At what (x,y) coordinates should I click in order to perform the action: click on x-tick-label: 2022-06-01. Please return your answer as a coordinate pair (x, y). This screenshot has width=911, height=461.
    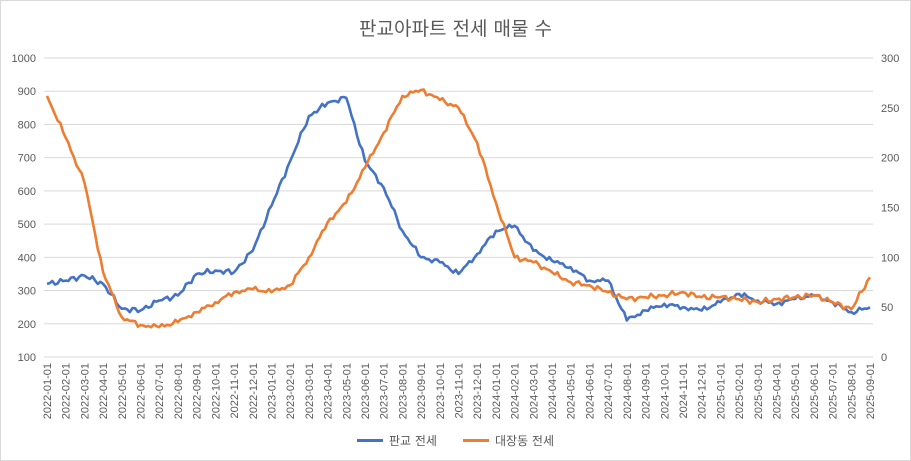
    Looking at the image, I should click on (142, 391).